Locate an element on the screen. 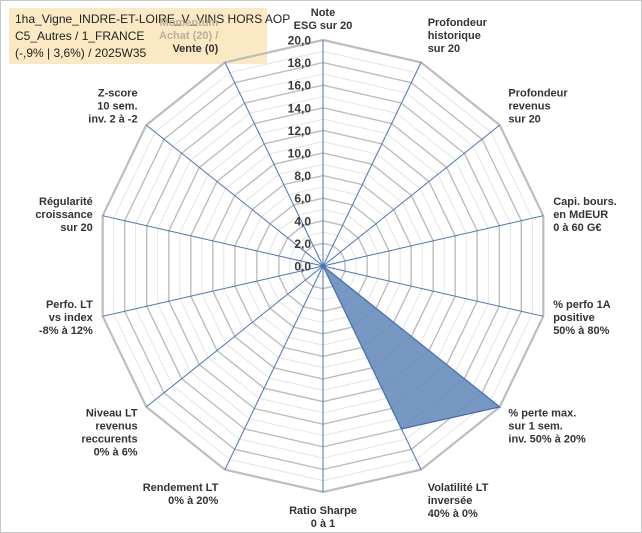  axis-label: Volatilité LT inversée 40% à 0% is located at coordinates (458, 501).